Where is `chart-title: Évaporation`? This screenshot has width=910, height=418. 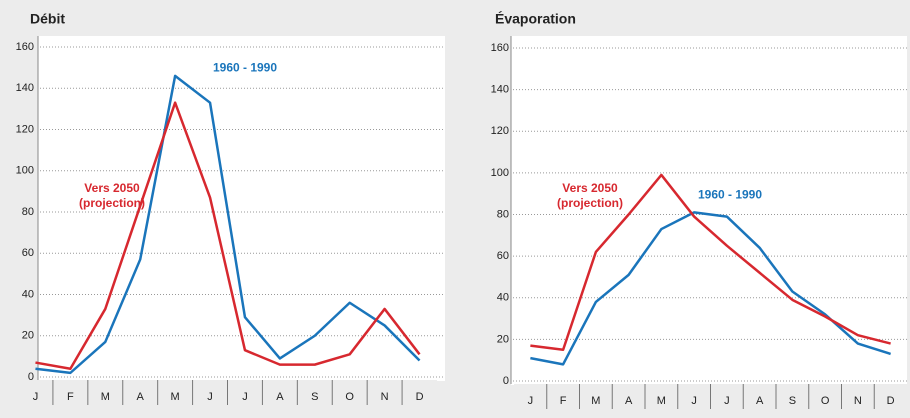 chart-title: Évaporation is located at coordinates (535, 19).